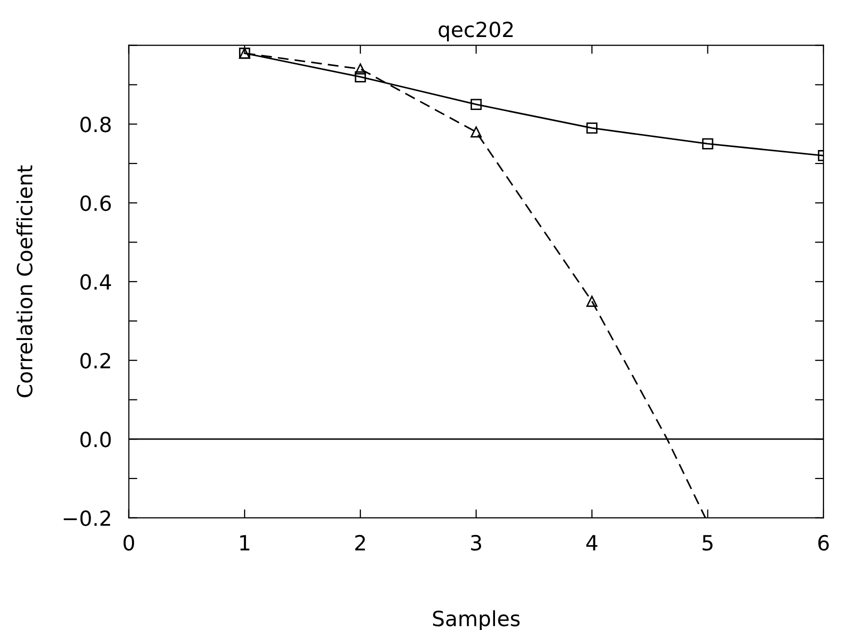 The width and height of the screenshot is (842, 630). Describe the element at coordinates (476, 620) in the screenshot. I see `x-axis-title: Samples` at that location.